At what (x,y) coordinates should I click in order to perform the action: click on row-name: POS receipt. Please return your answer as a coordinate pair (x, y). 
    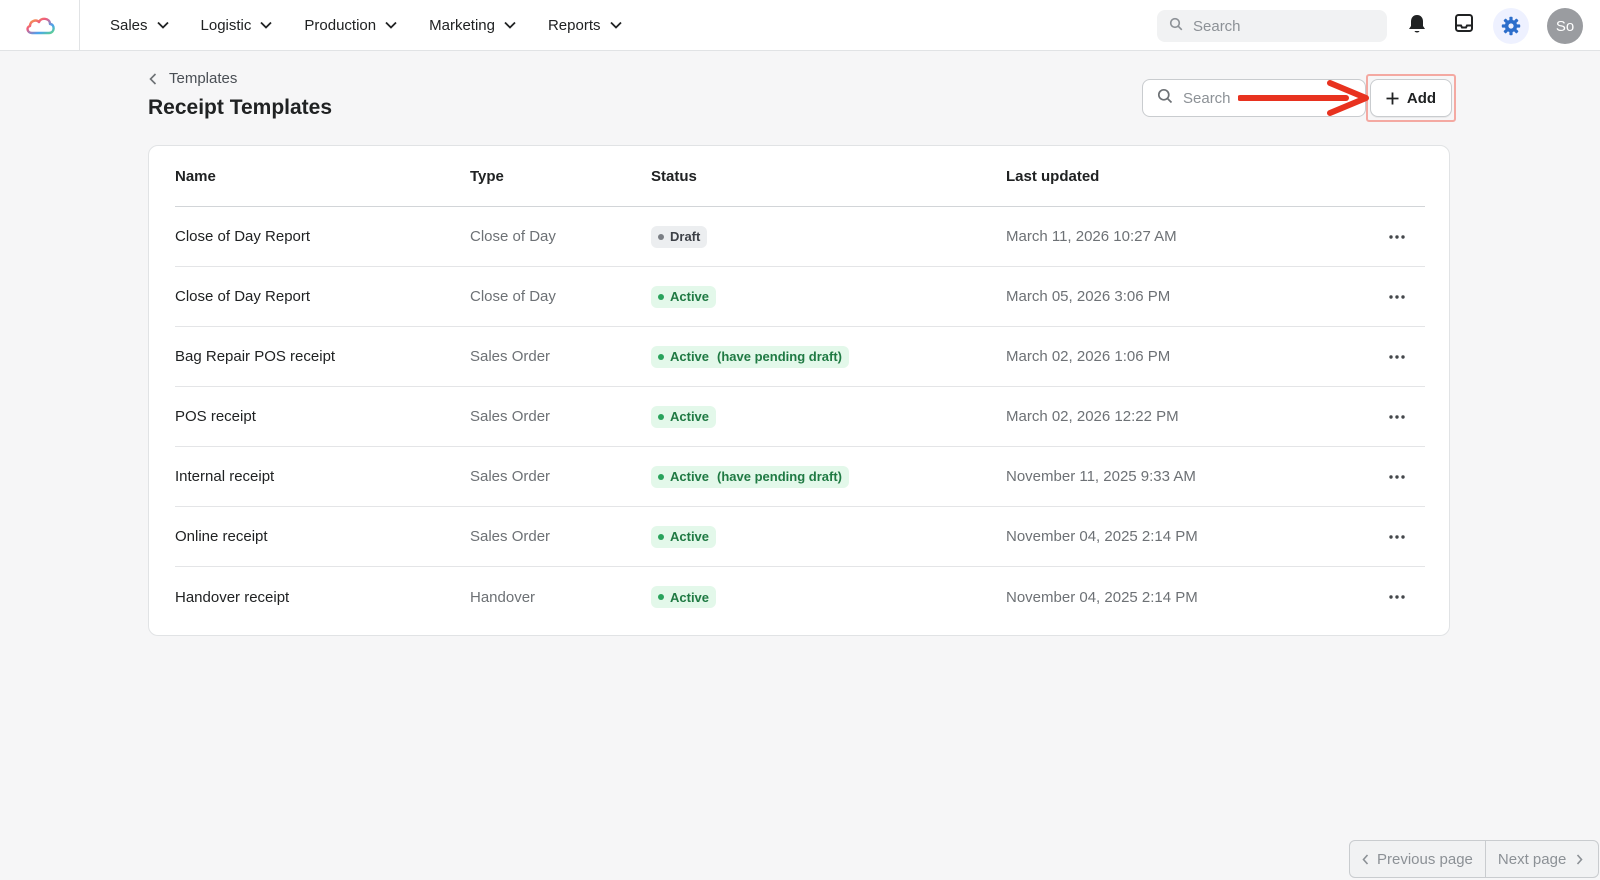
    Looking at the image, I should click on (215, 416).